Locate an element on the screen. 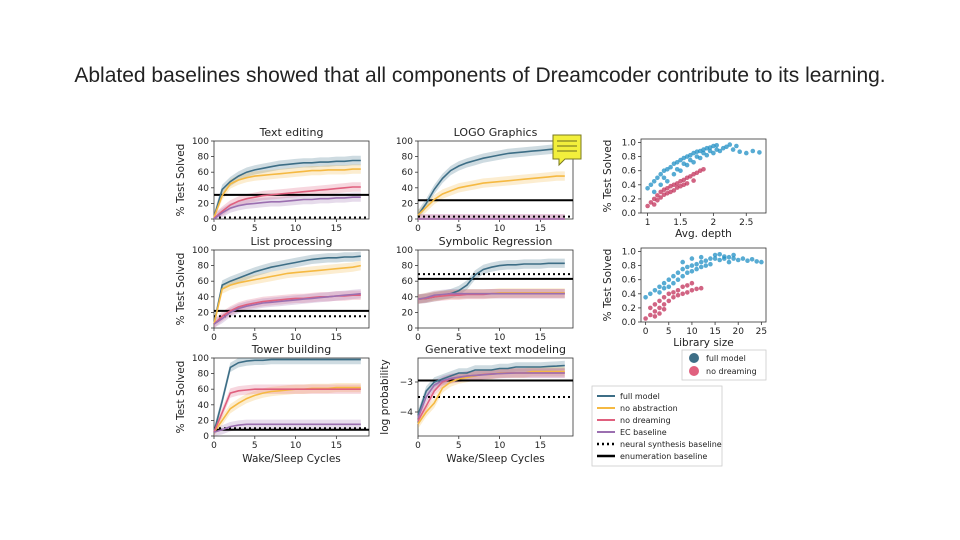  x-tick-label: 25 is located at coordinates (761, 332).